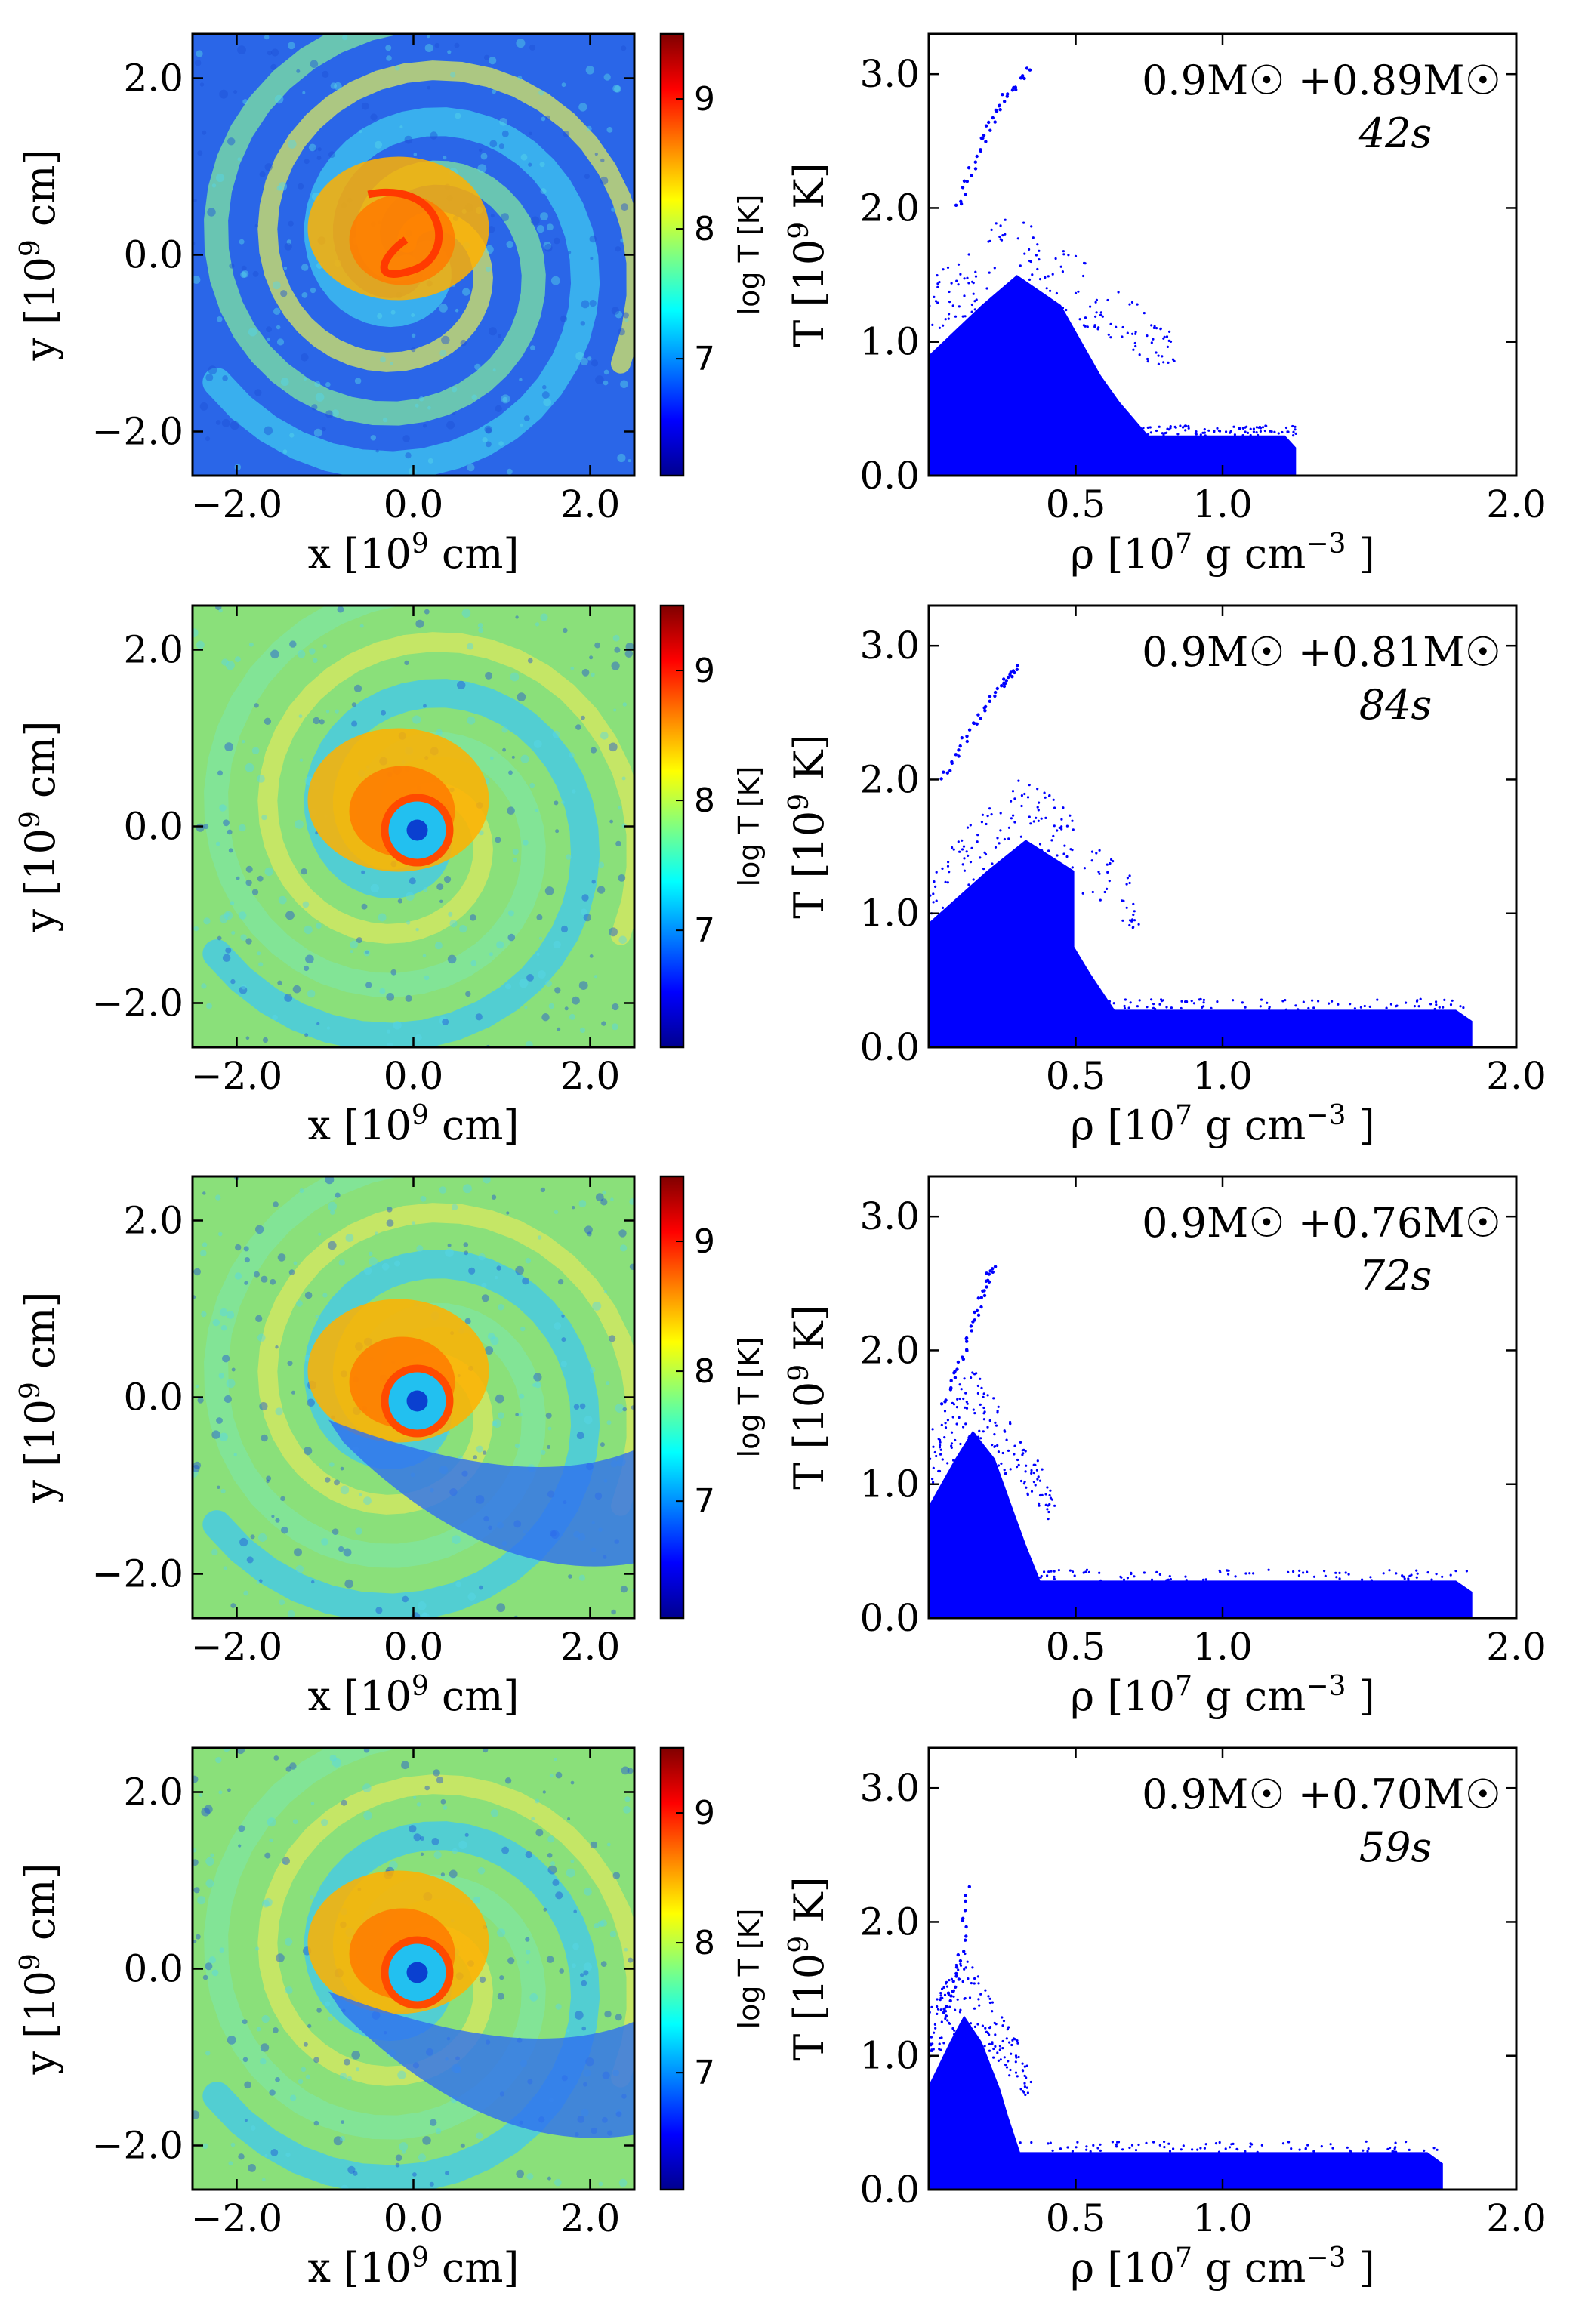 Image resolution: width=1582 pixels, height=2324 pixels. Describe the element at coordinates (1321, 1223) in the screenshot. I see `mass-annotation: 0.9M☉ +0.76M☉` at that location.